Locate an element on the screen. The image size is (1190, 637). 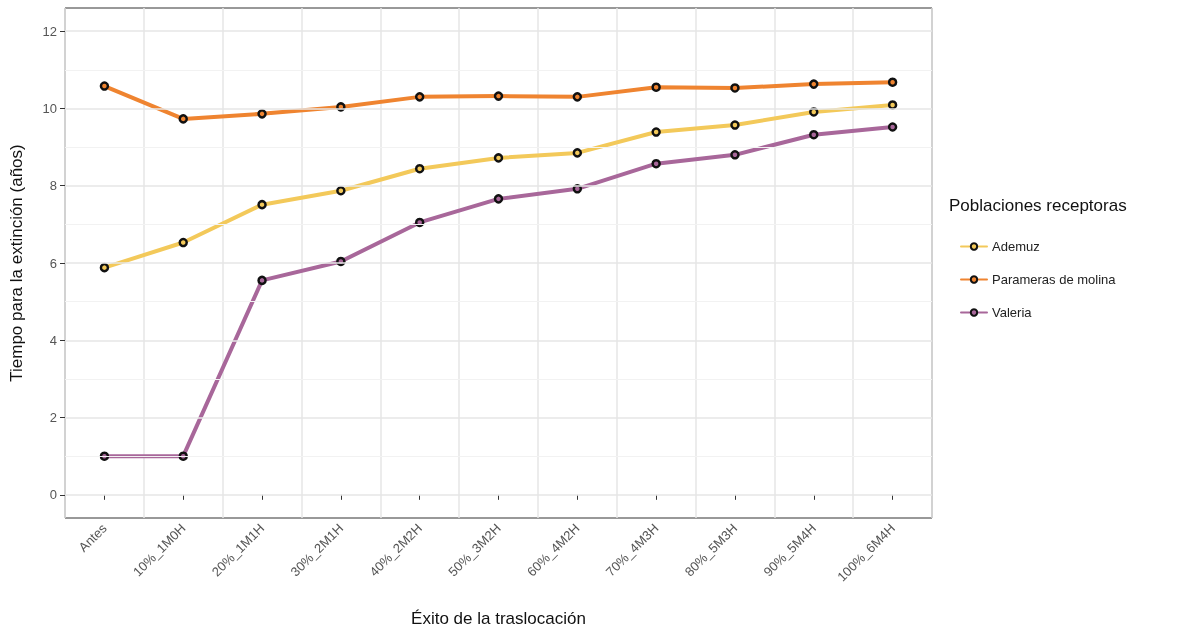
y-axis-title: Tiempo para la extinción (años) is located at coordinates (16, 263).